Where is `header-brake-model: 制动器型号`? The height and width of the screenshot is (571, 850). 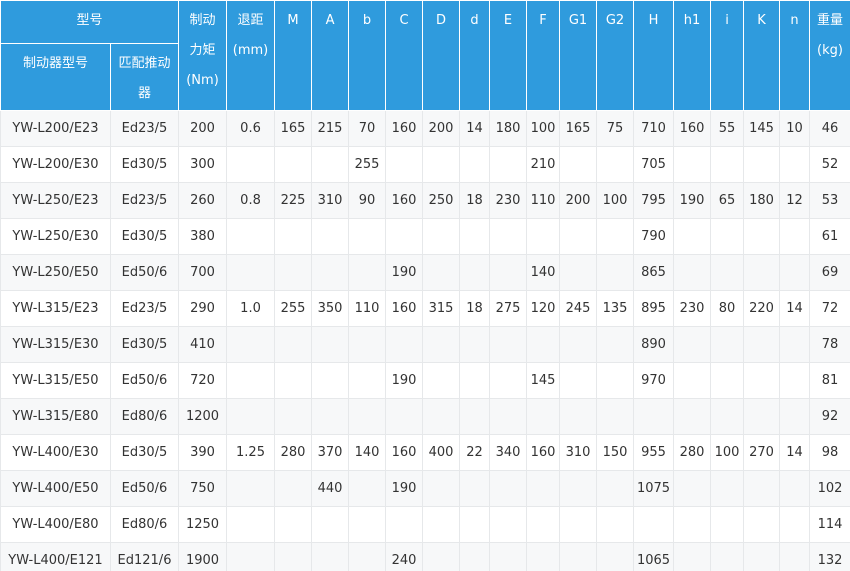 header-brake-model: 制动器型号 is located at coordinates (55, 77).